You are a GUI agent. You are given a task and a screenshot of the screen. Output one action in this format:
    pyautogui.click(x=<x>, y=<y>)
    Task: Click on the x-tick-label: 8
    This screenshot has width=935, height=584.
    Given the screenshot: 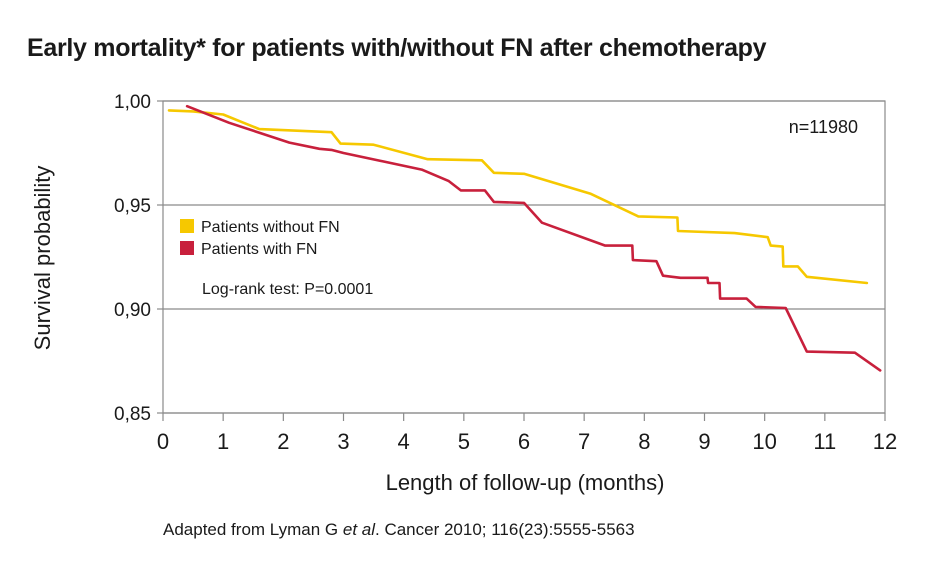 What is the action you would take?
    pyautogui.click(x=644, y=441)
    